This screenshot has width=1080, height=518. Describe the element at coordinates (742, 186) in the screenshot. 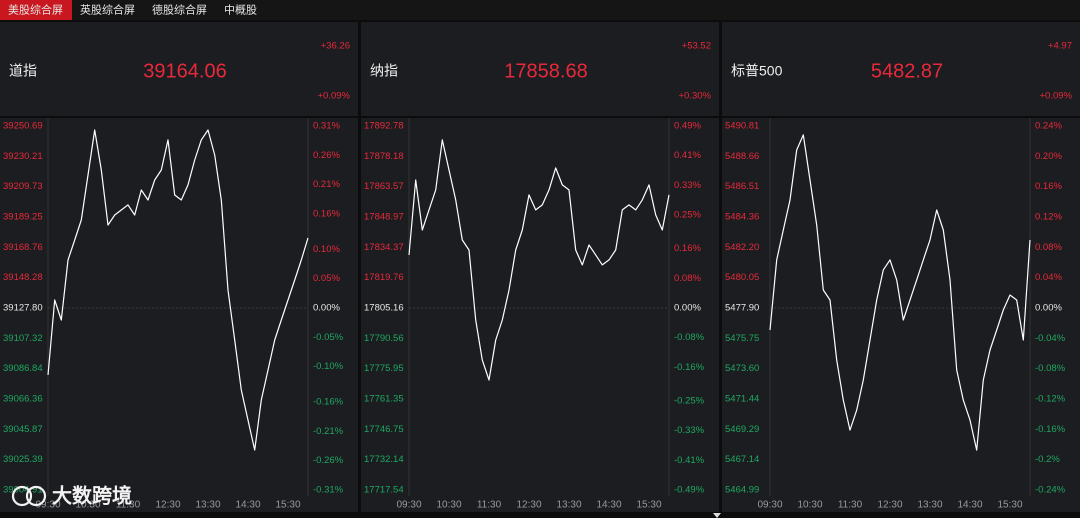

I see `price-tick-label: 5486.51` at that location.